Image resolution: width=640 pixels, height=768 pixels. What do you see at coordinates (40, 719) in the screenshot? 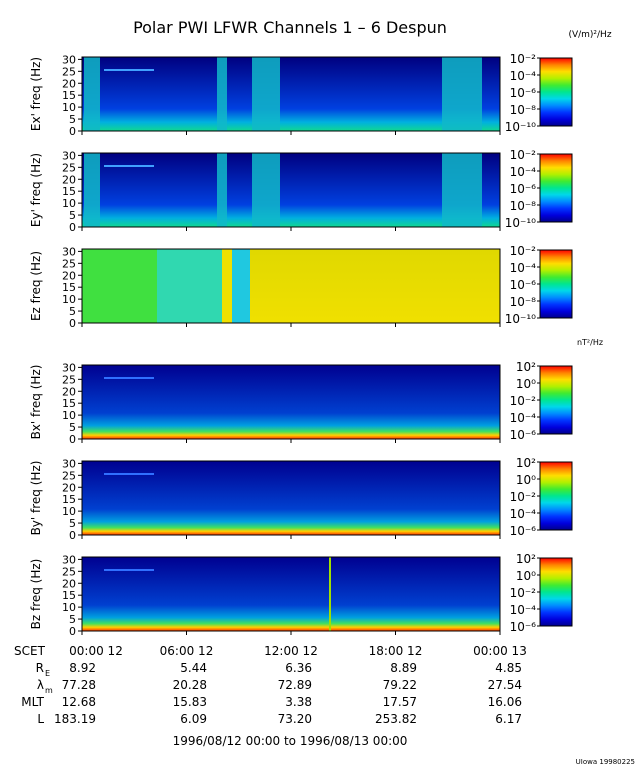
I see `ephemeris-label: L` at bounding box center [40, 719].